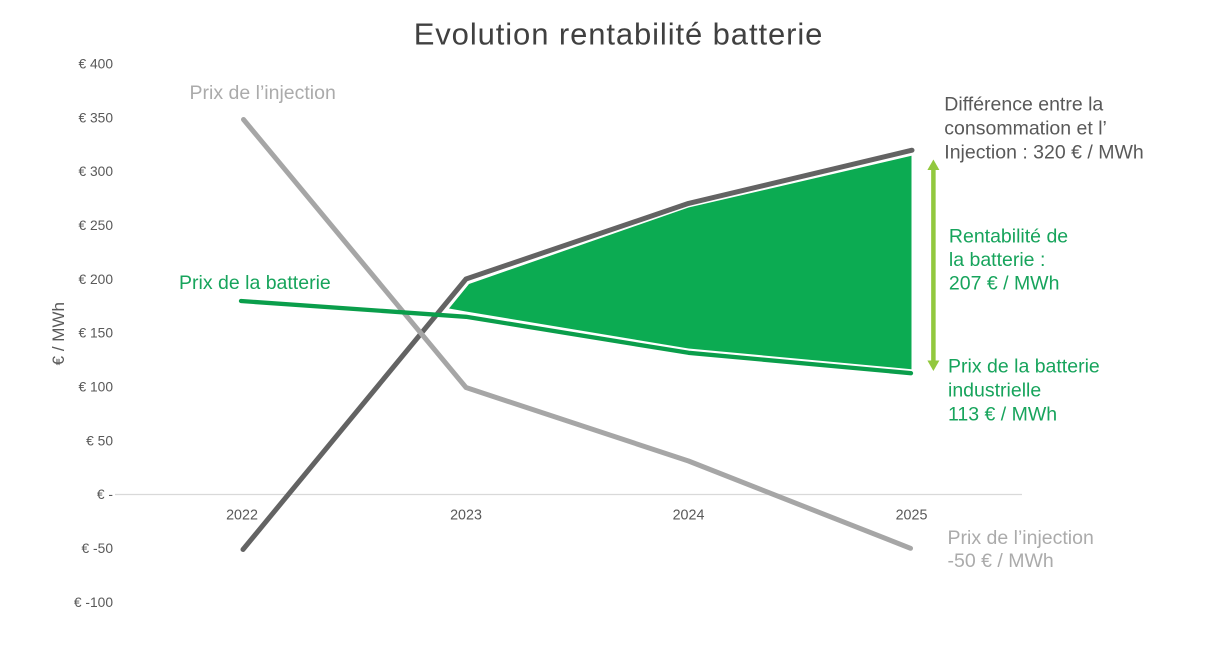 This screenshot has height=652, width=1207. Describe the element at coordinates (1025, 129) in the screenshot. I see `svg-text: consommation et l’` at that location.